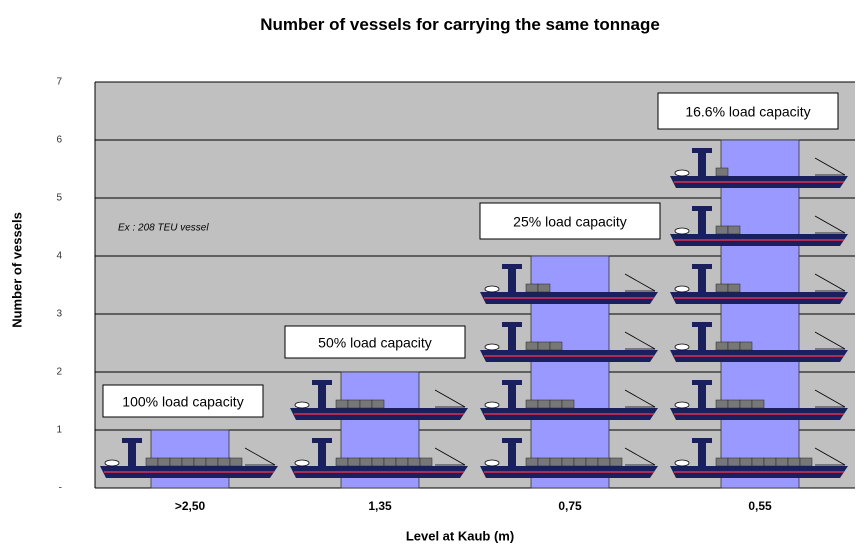 This screenshot has width=866, height=547. I want to click on annotation: 50% load capacity, so click(375, 343).